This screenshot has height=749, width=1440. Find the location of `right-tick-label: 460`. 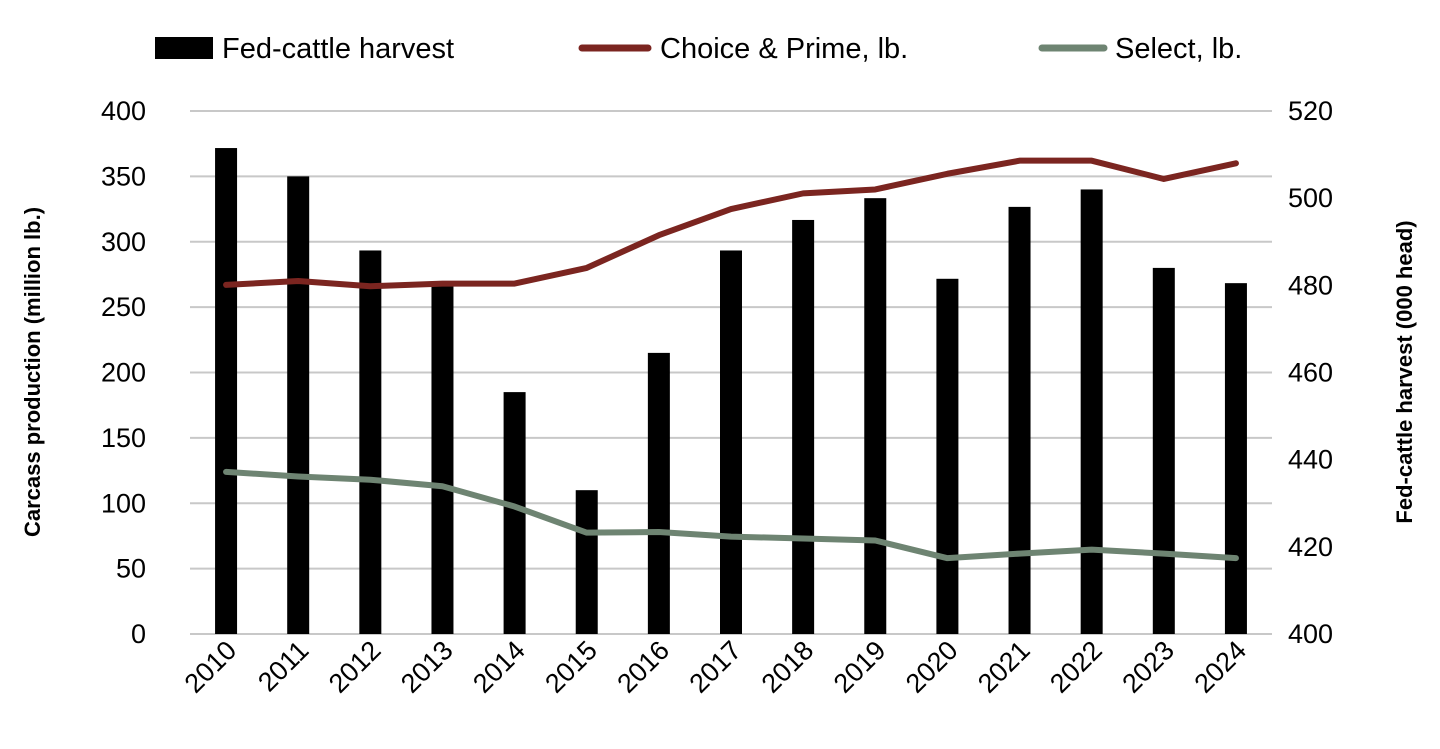

right-tick-label: 460 is located at coordinates (1310, 373).